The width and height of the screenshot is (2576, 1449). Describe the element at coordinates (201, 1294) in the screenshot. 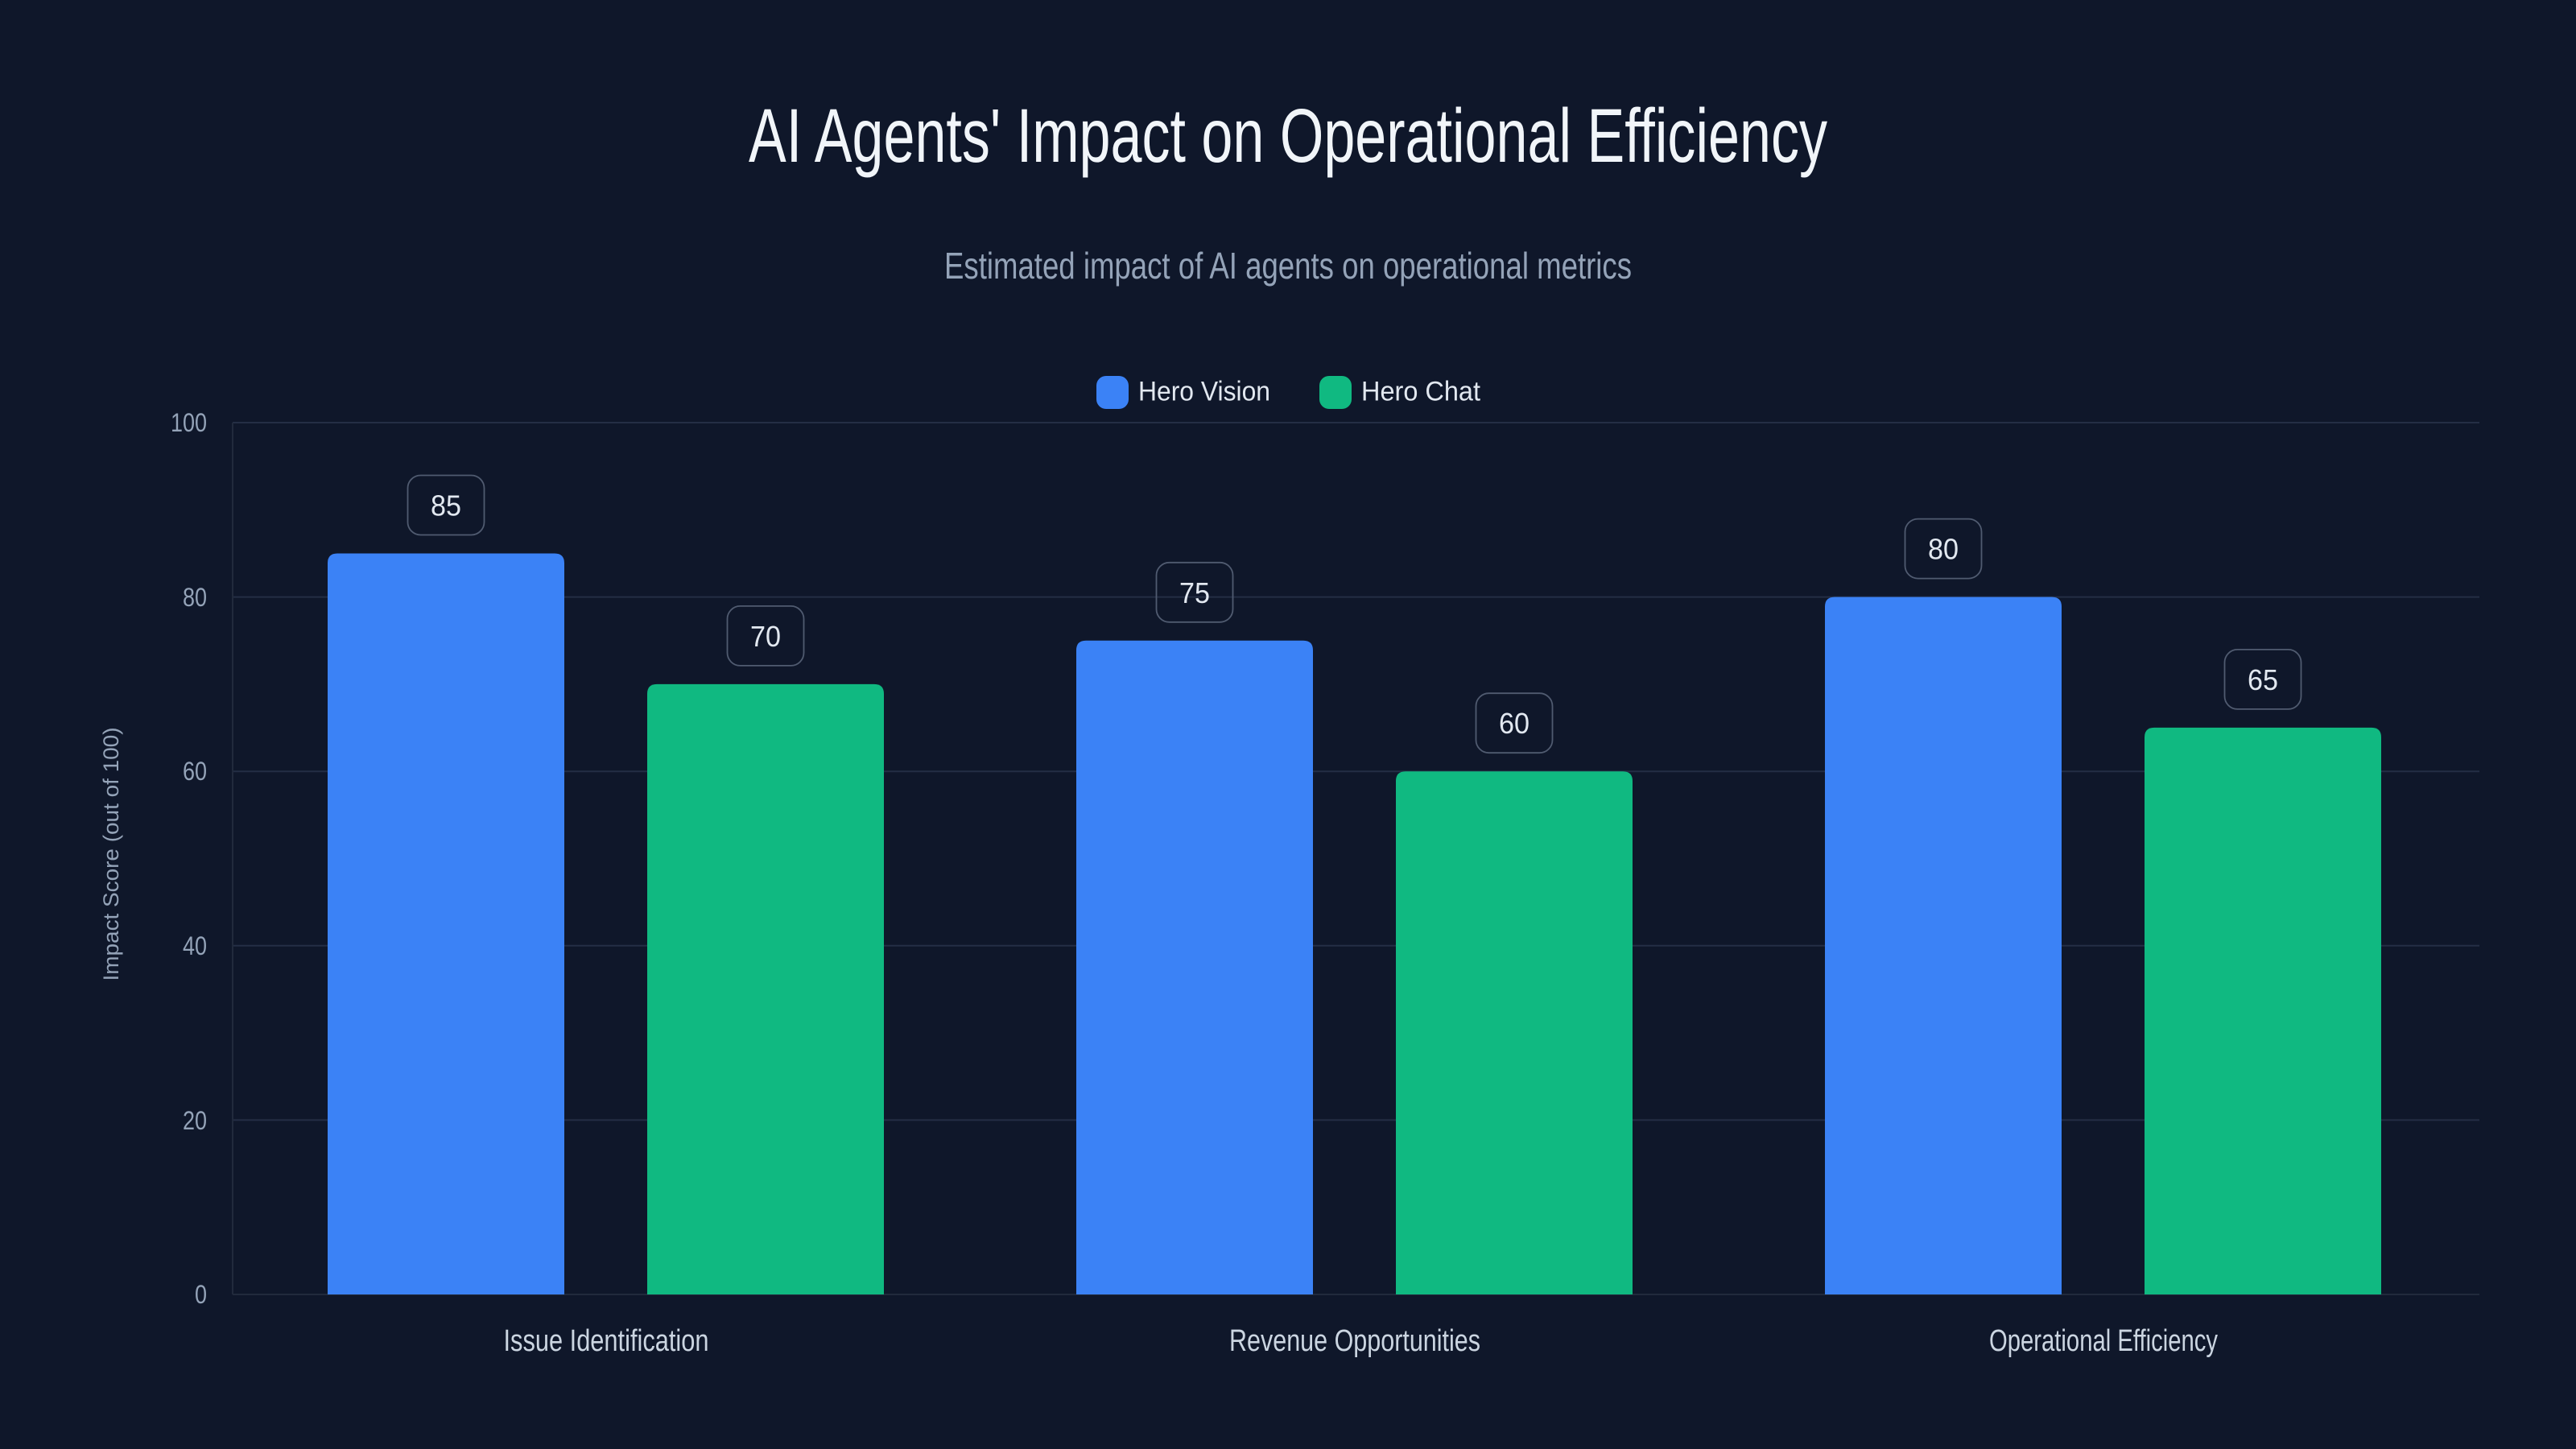

I see `svg-text: 0` at that location.